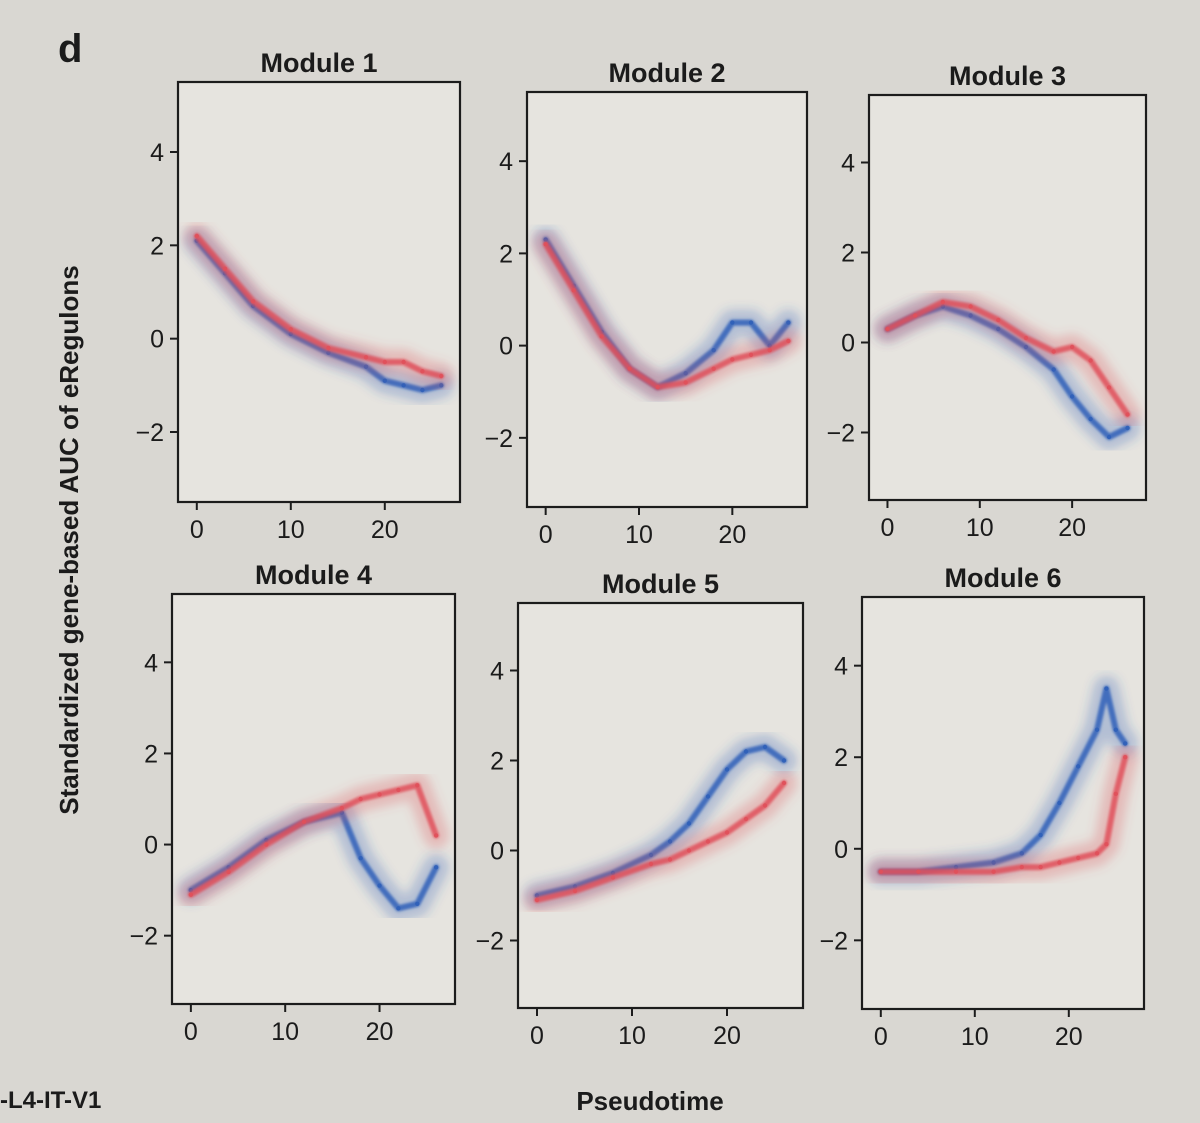 The width and height of the screenshot is (1200, 1123). Describe the element at coordinates (69, 539) in the screenshot. I see `y-axis-title: Standardized gene-based AUC of eRegulons` at that location.